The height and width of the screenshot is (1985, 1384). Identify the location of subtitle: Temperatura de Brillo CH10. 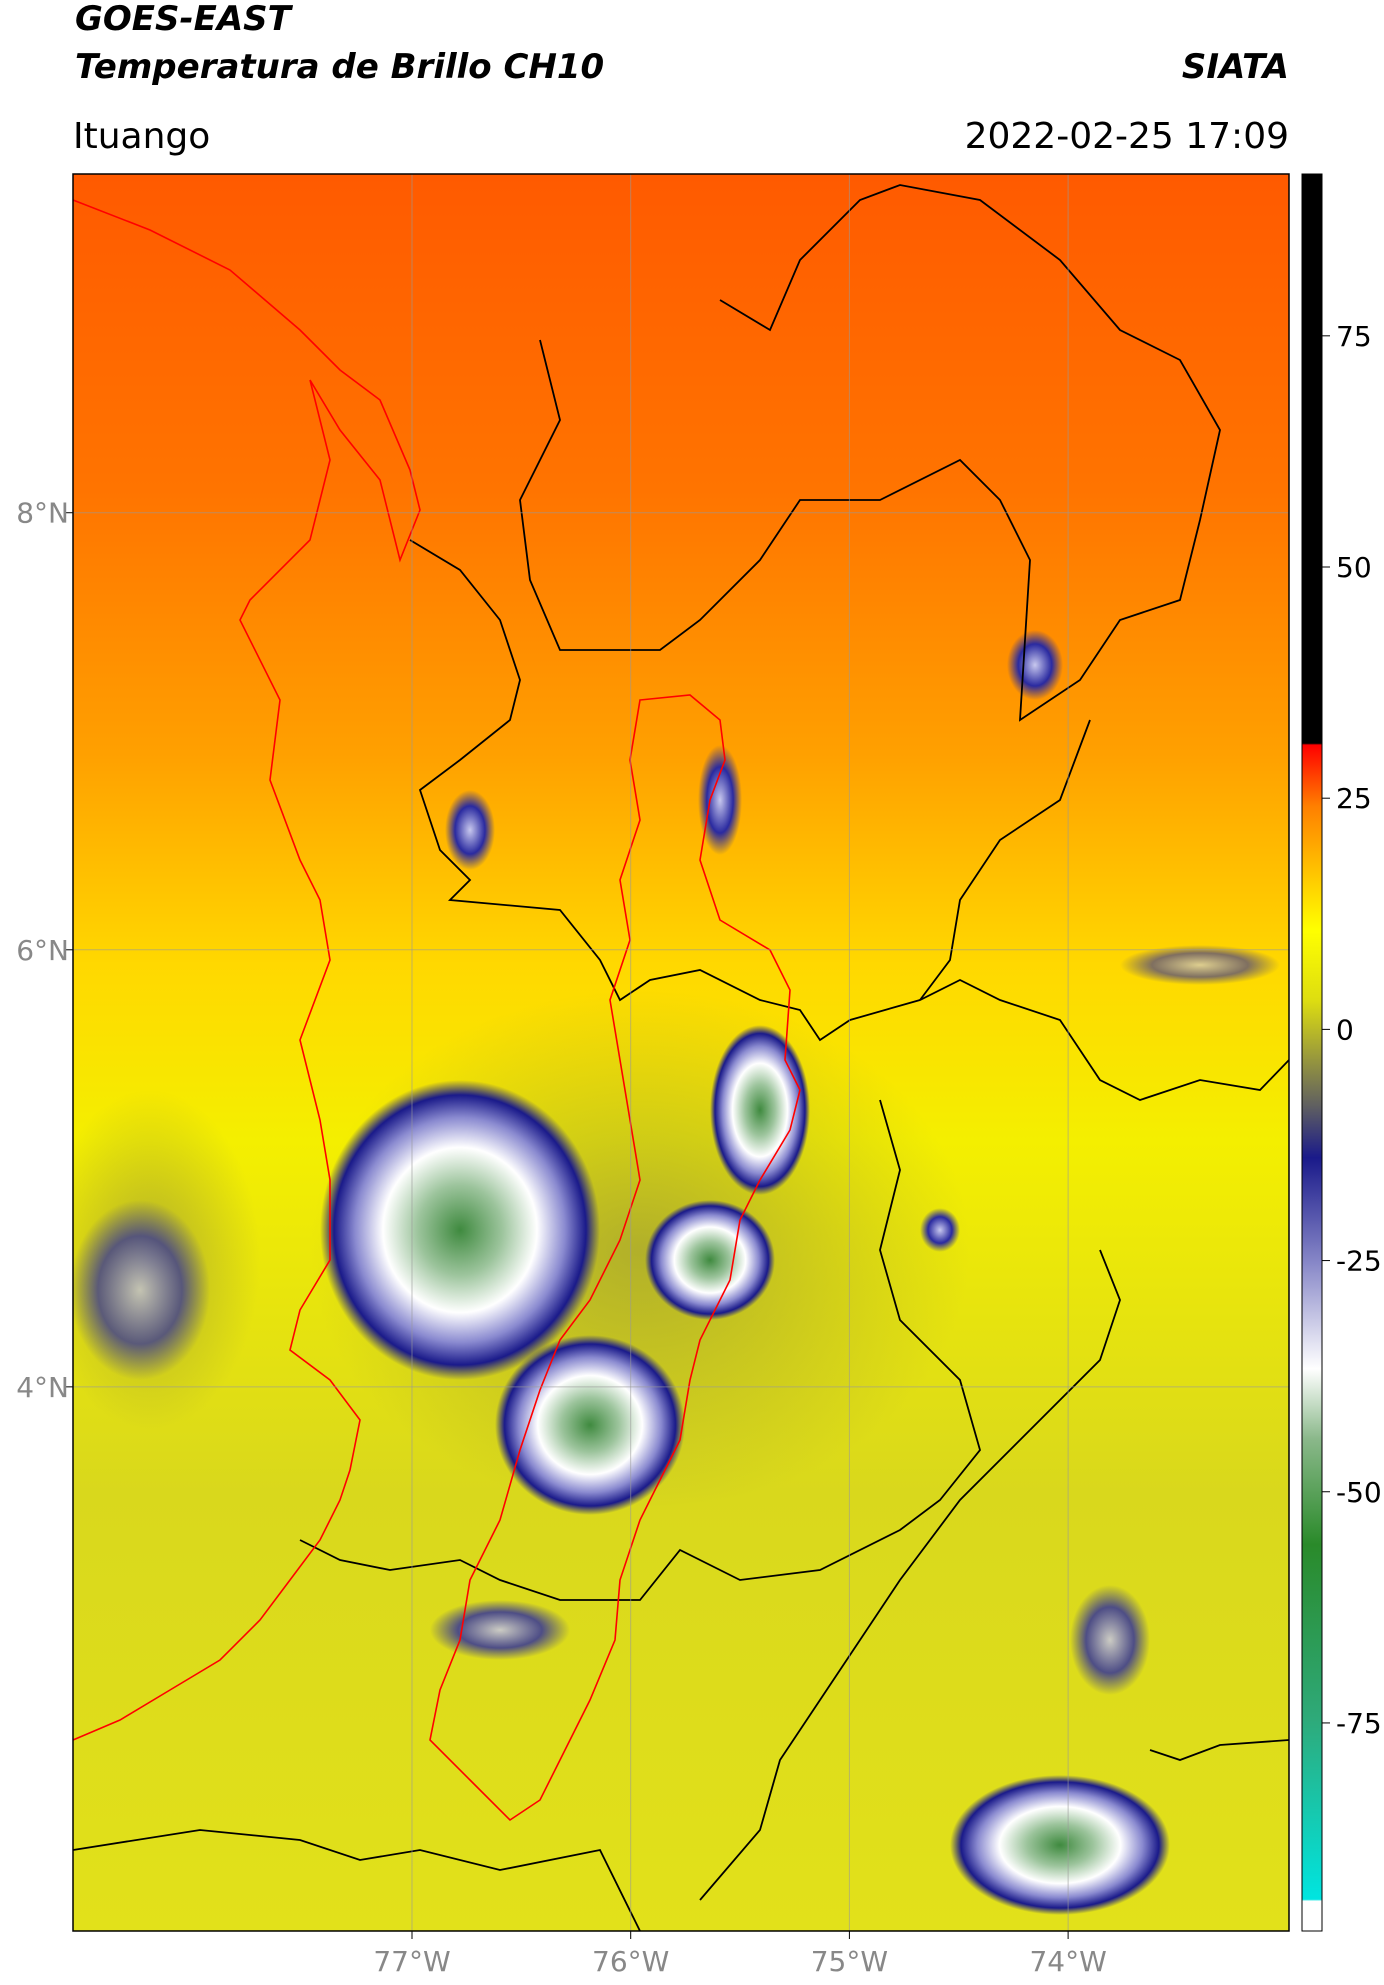
(339, 67).